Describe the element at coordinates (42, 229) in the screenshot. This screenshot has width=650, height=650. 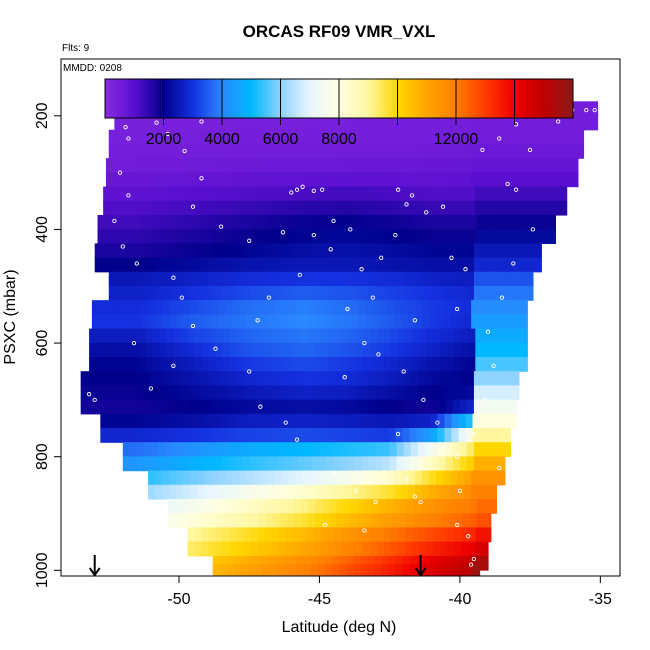
I see `y-tick-label: 400` at that location.